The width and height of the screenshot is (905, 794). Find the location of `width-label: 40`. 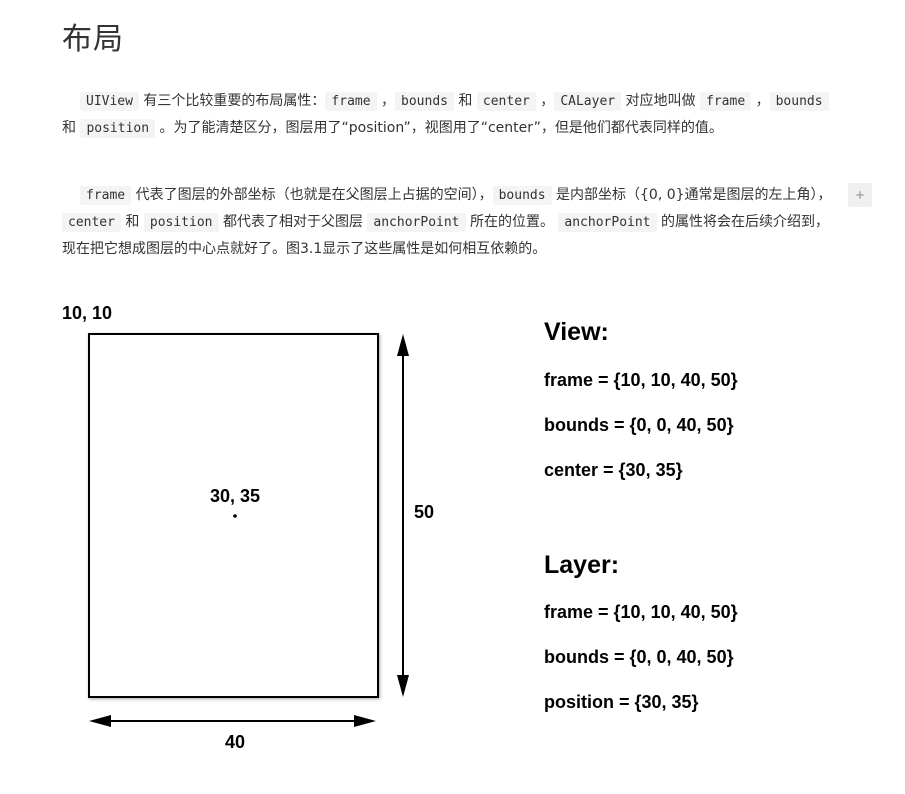

width-label: 40 is located at coordinates (235, 742).